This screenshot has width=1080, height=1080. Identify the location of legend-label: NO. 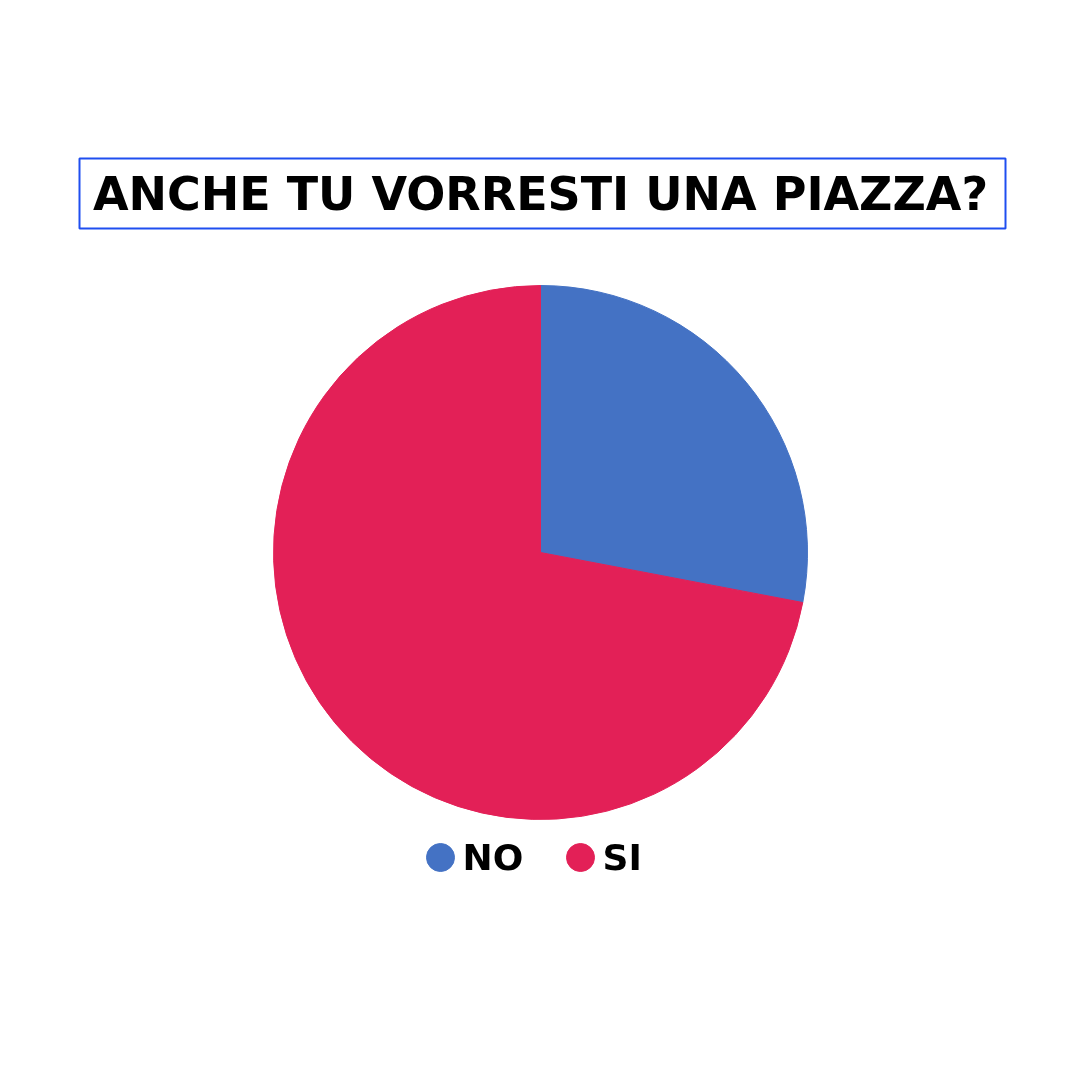
(493, 857).